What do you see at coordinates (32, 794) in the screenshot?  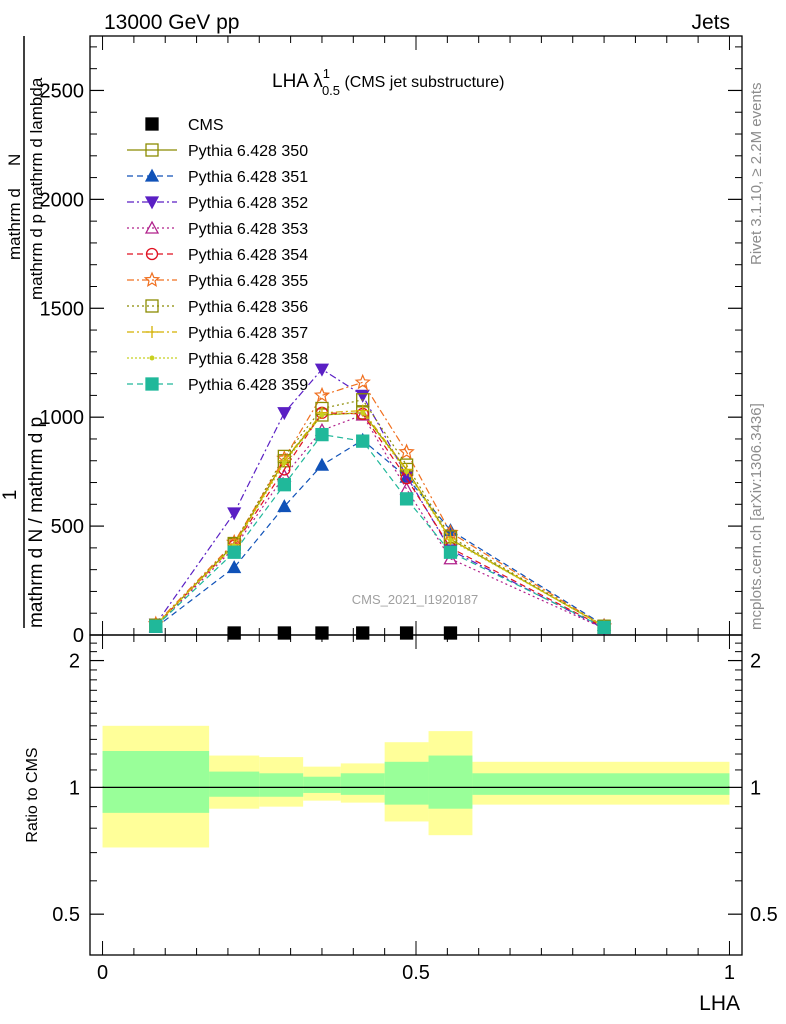 I see `ratio-ylabel: Ratio to CMS` at bounding box center [32, 794].